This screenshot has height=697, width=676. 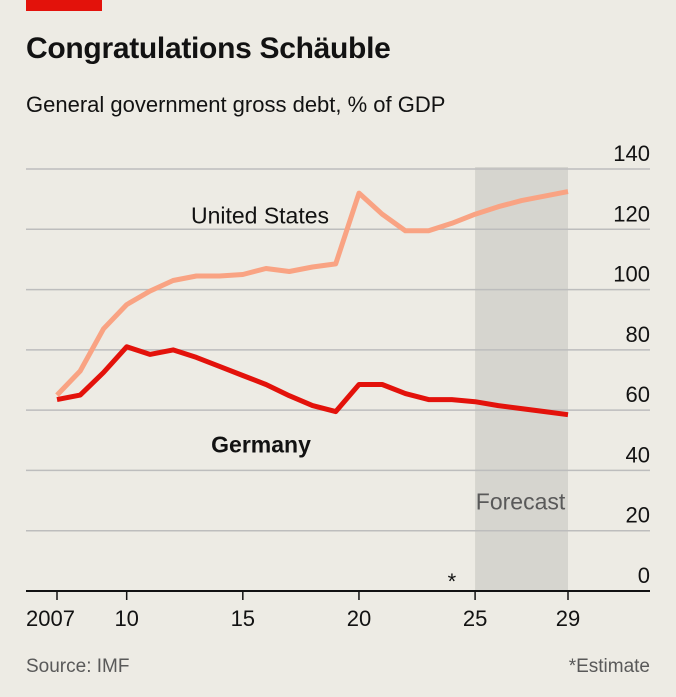 I want to click on y-tick-label: 60, so click(x=638, y=394).